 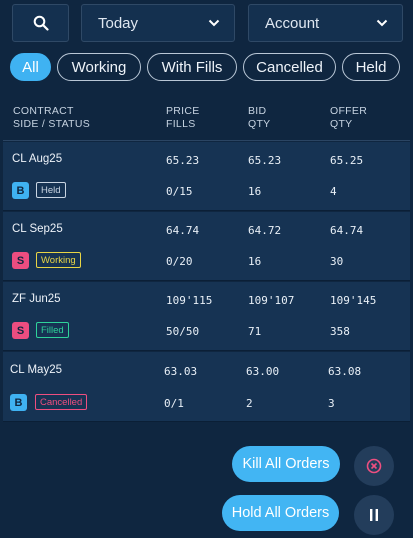 What do you see at coordinates (340, 331) in the screenshot?
I see `offer-qty: 358` at bounding box center [340, 331].